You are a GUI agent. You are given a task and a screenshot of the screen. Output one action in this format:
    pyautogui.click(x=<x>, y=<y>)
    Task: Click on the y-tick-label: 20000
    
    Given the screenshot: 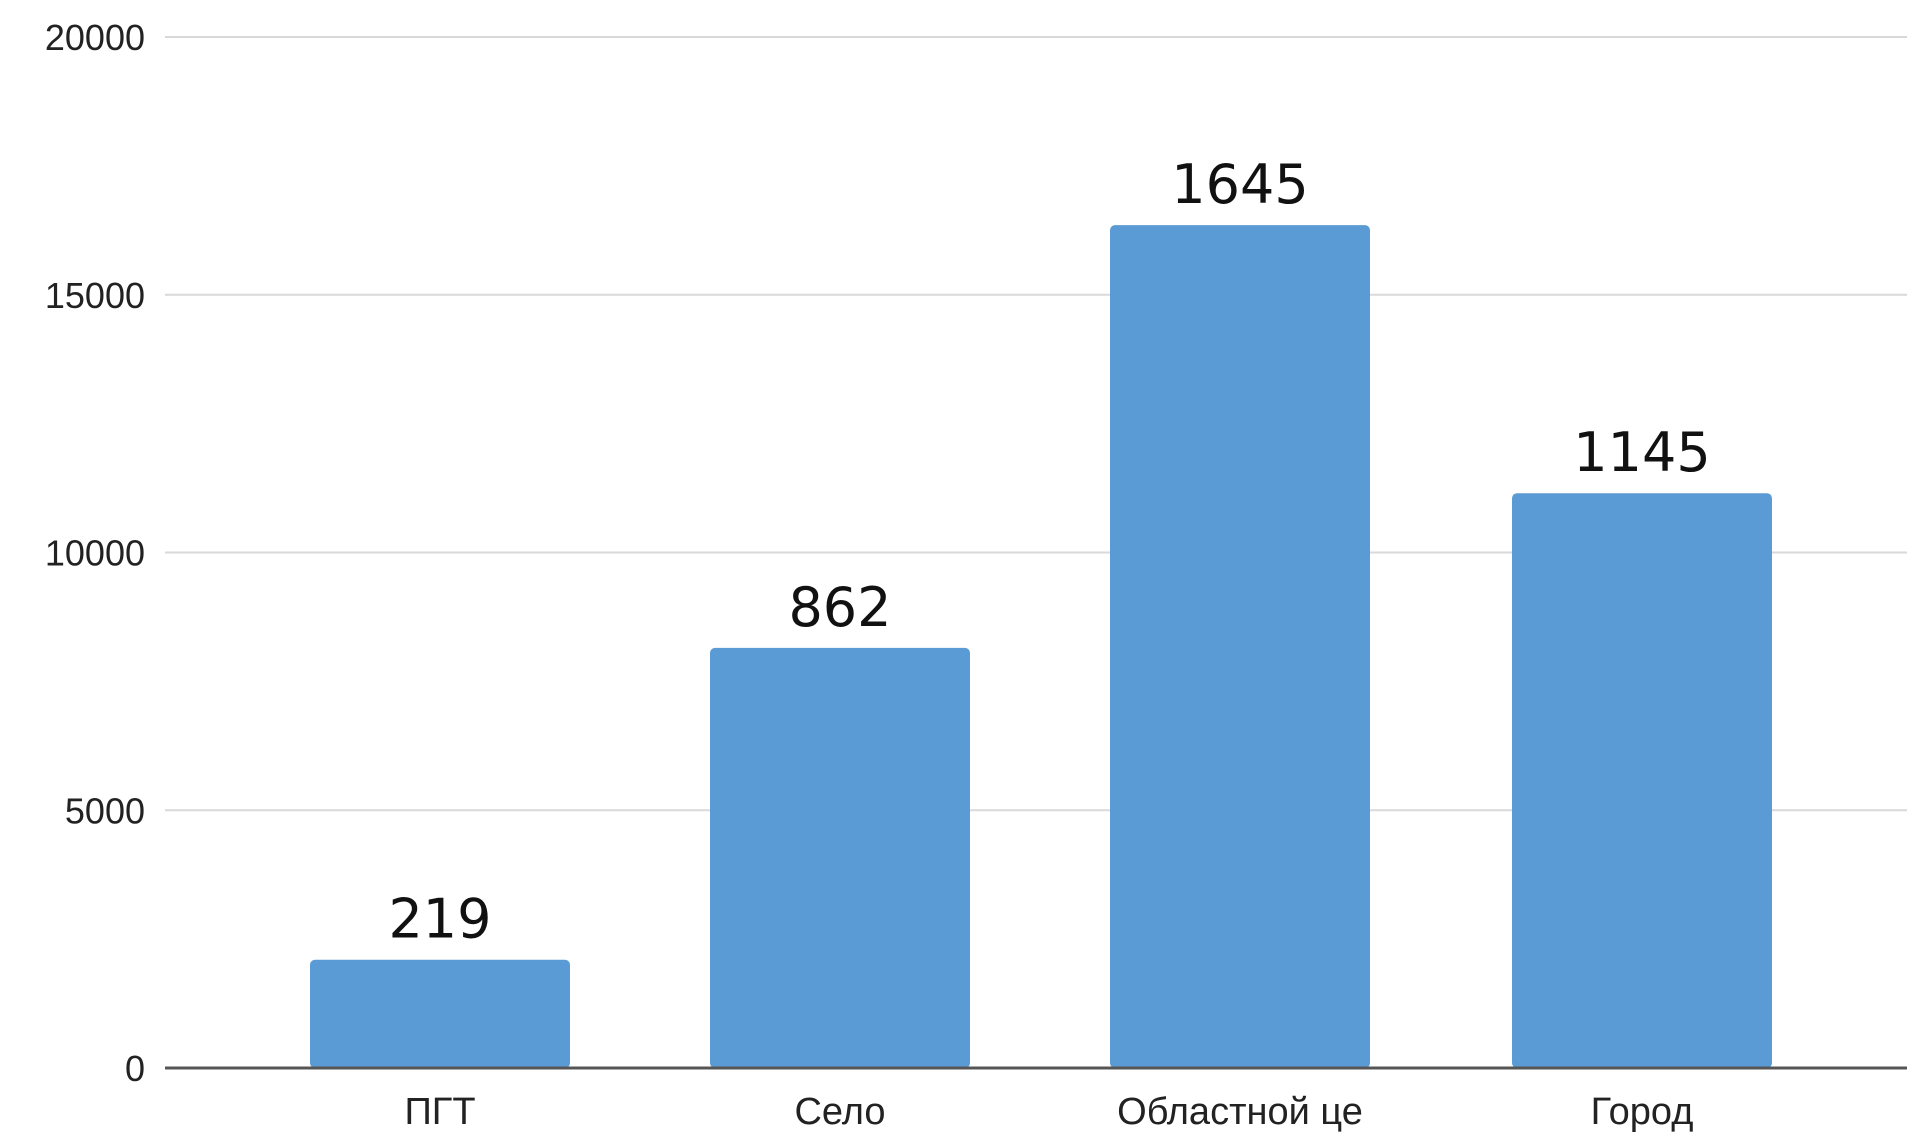 What is the action you would take?
    pyautogui.click(x=95, y=37)
    